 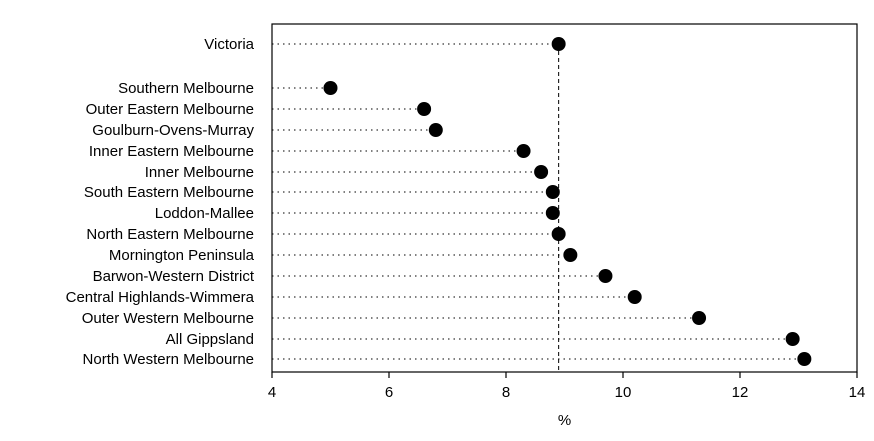 What do you see at coordinates (168, 318) in the screenshot?
I see `category-label-outer-western-melbourne: Outer Western Melbourne` at bounding box center [168, 318].